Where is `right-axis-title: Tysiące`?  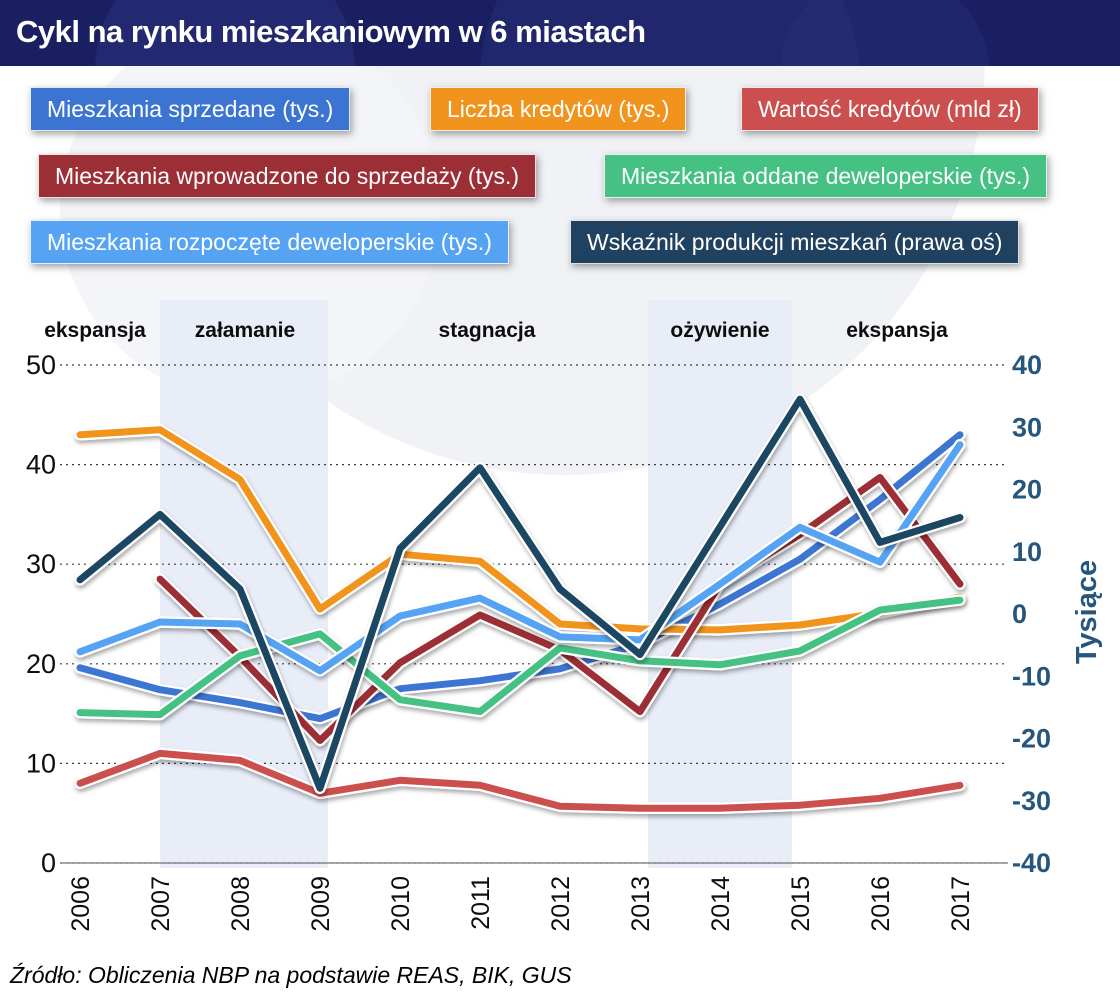 right-axis-title: Tysiące is located at coordinates (1087, 612).